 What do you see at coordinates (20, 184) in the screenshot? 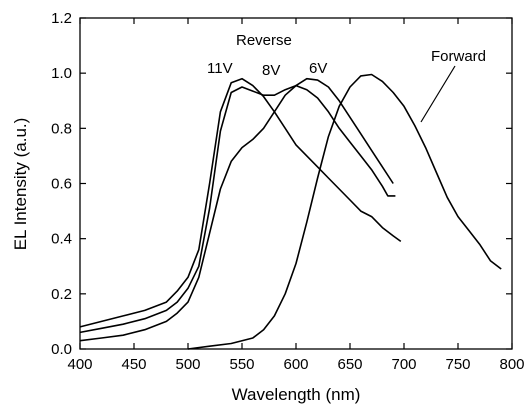
I see `y-axis-title: EL Intensity (a.u.)` at bounding box center [20, 184].